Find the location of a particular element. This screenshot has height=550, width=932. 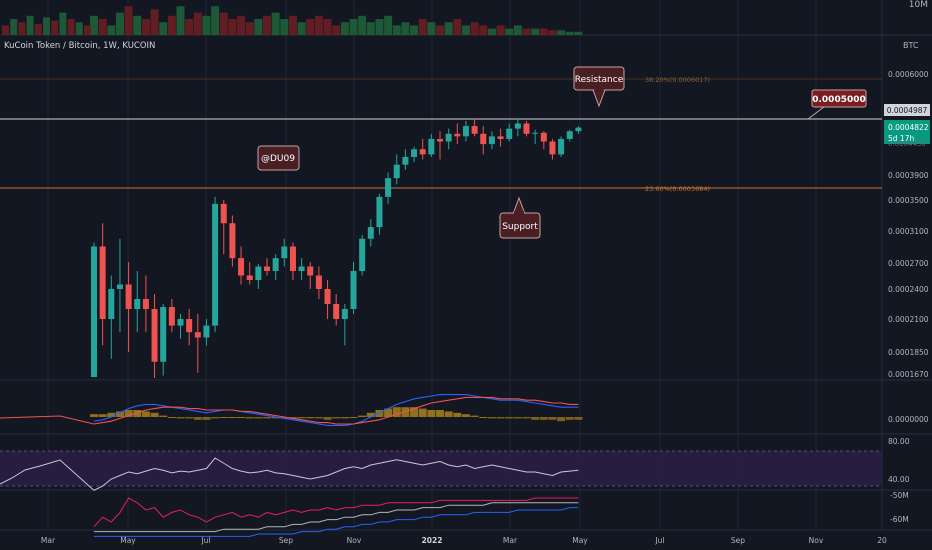

price-tick: 0.0002700 is located at coordinates (908, 263).